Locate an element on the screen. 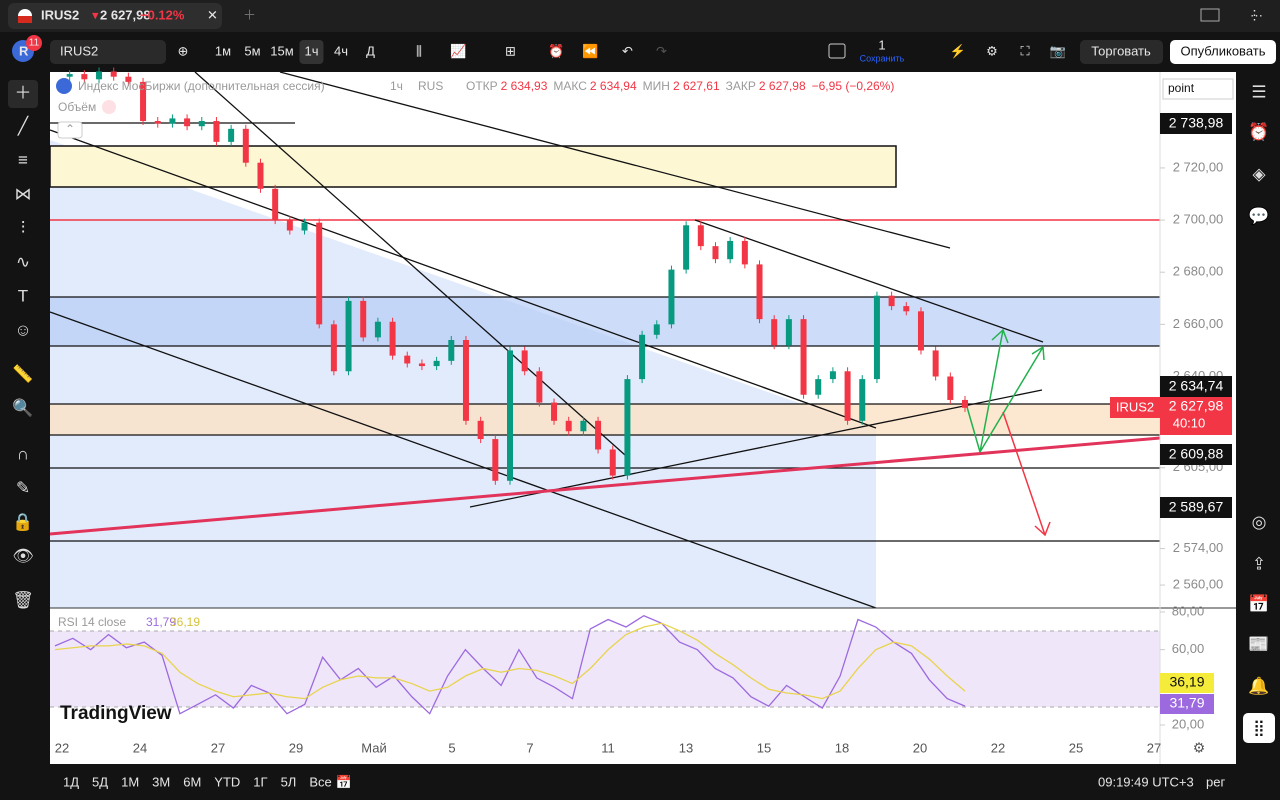  chart-type-icon: ⫼ is located at coordinates (419, 50).